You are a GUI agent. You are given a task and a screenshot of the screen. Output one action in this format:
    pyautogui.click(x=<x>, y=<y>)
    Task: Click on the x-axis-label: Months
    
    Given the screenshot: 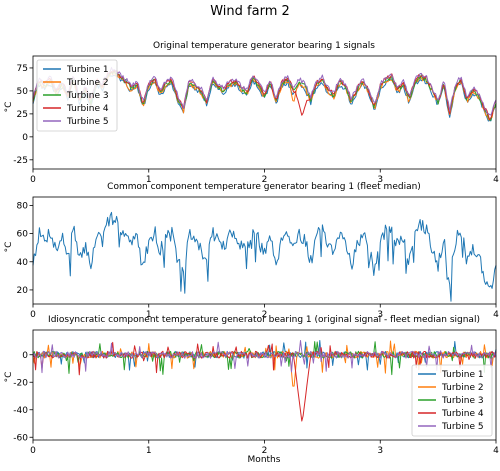 What is the action you would take?
    pyautogui.click(x=264, y=460)
    